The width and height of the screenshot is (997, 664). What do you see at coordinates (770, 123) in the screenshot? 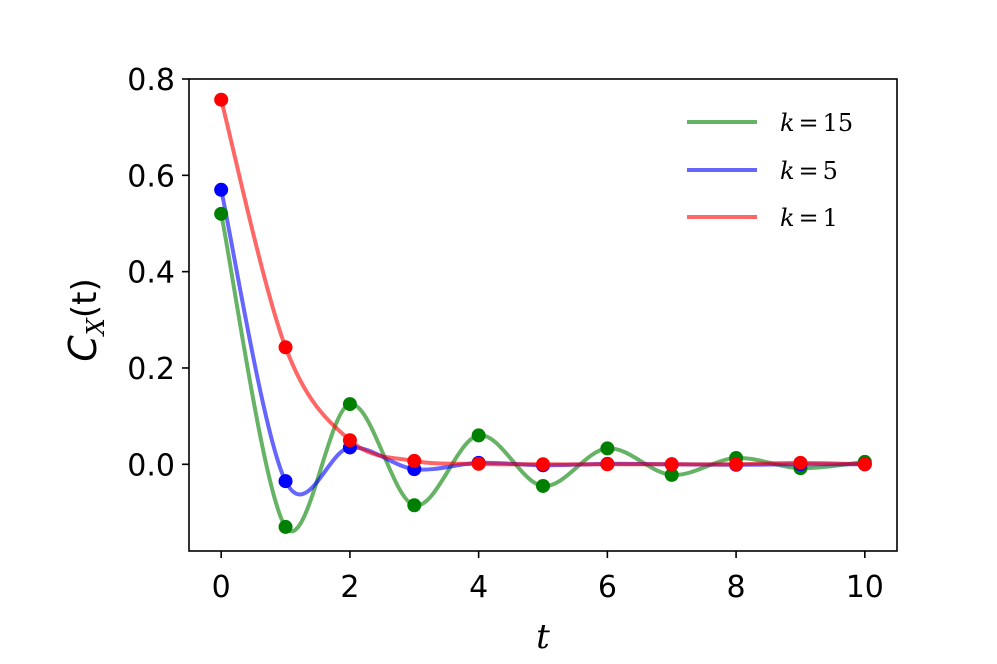
I see `legend-entry-k15: k = 15` at bounding box center [770, 123].